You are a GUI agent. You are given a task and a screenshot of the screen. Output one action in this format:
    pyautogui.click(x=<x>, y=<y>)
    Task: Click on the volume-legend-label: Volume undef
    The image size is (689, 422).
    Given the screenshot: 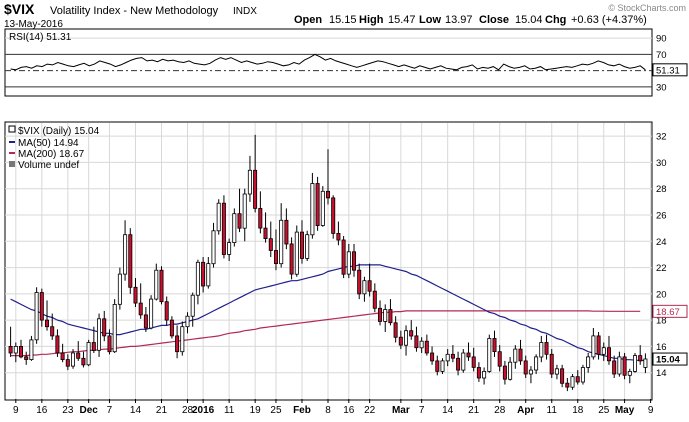 What is the action you would take?
    pyautogui.click(x=48, y=165)
    